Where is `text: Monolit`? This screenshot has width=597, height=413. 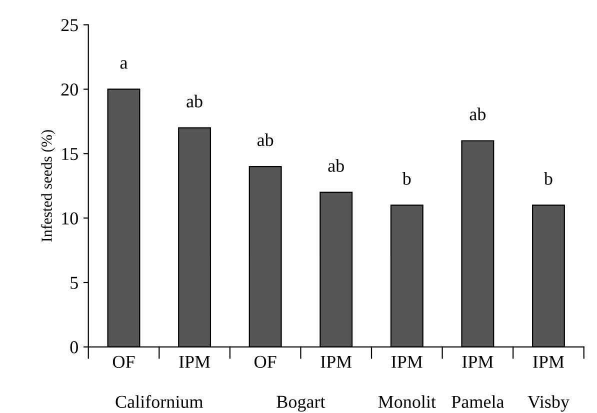
text: Monolit is located at coordinates (407, 401).